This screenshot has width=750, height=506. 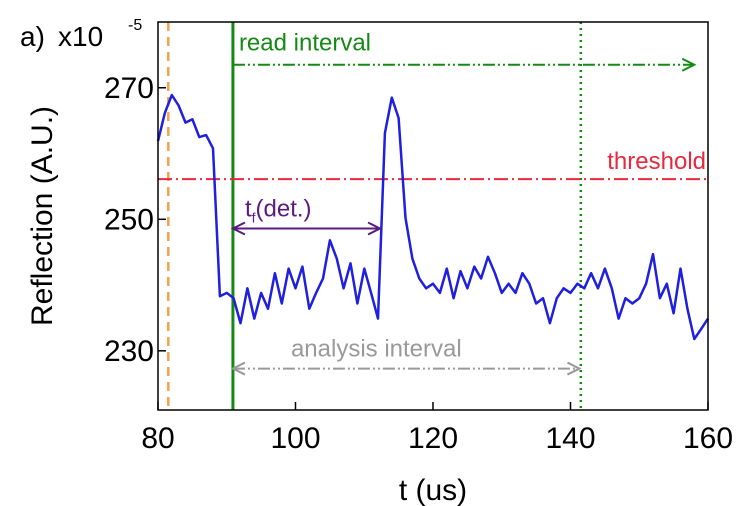 I want to click on interval-label-text: read interval, so click(x=305, y=43).